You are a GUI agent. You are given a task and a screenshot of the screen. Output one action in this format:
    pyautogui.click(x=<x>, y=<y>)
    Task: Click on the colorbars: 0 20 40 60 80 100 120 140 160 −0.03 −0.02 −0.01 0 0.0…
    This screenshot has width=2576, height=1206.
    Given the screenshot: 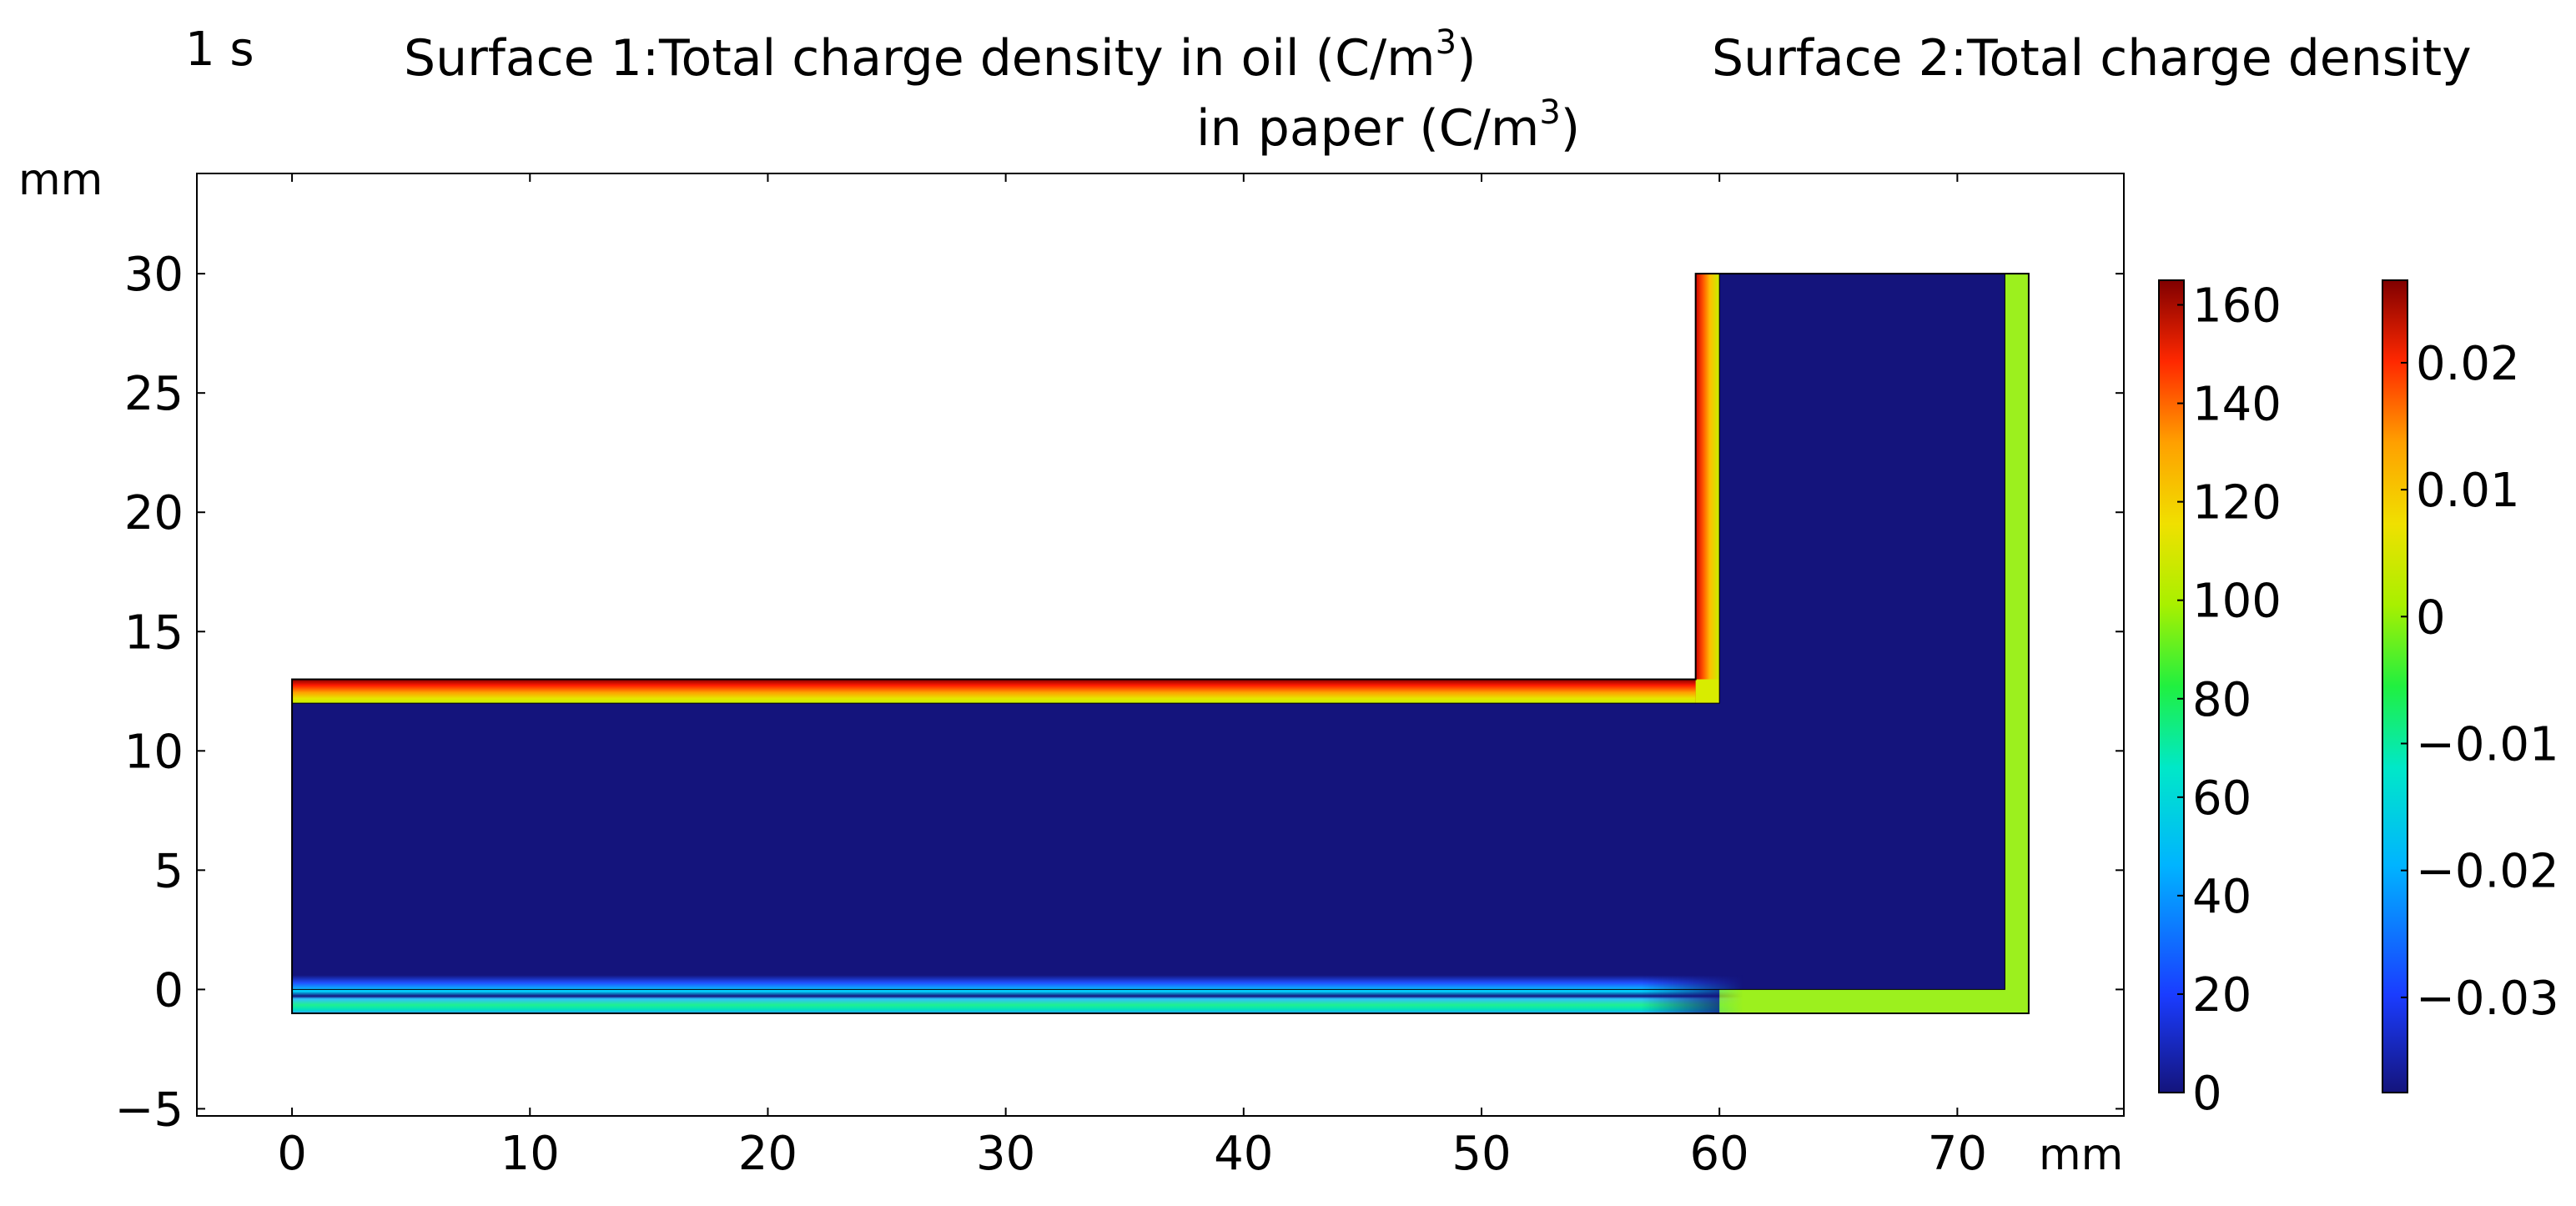 What is the action you would take?
    pyautogui.click(x=2358, y=700)
    